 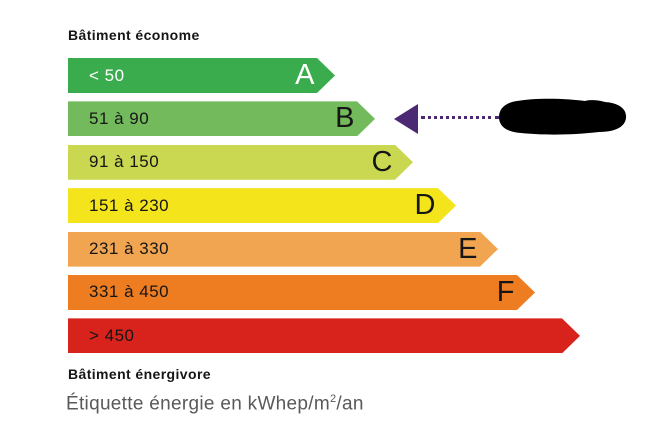 What do you see at coordinates (283, 249) in the screenshot?
I see `bar-e: 231 à 330 E` at bounding box center [283, 249].